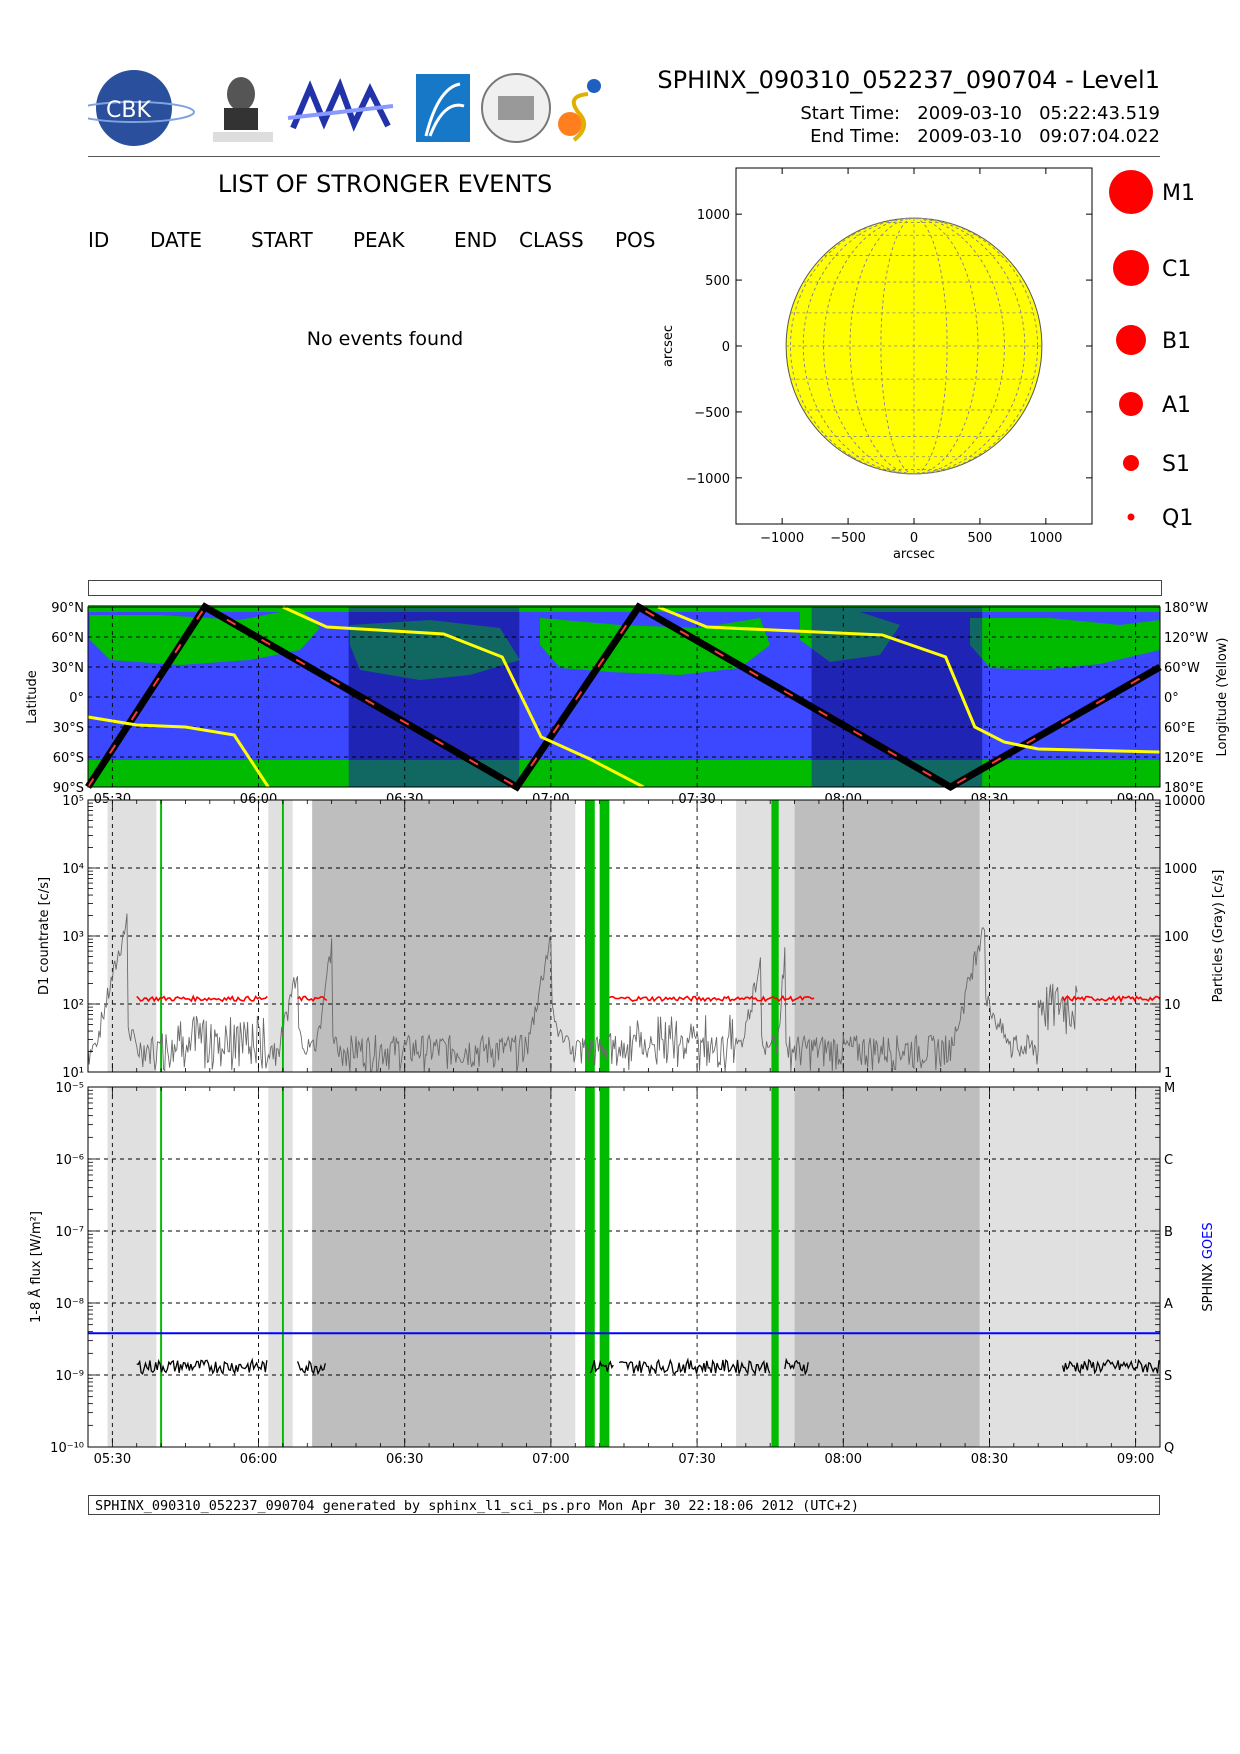 Image resolution: width=1240 pixels, height=1754 pixels. What do you see at coordinates (1176, 937) in the screenshot?
I see `countrate-y2-tick-label: 100` at bounding box center [1176, 937].